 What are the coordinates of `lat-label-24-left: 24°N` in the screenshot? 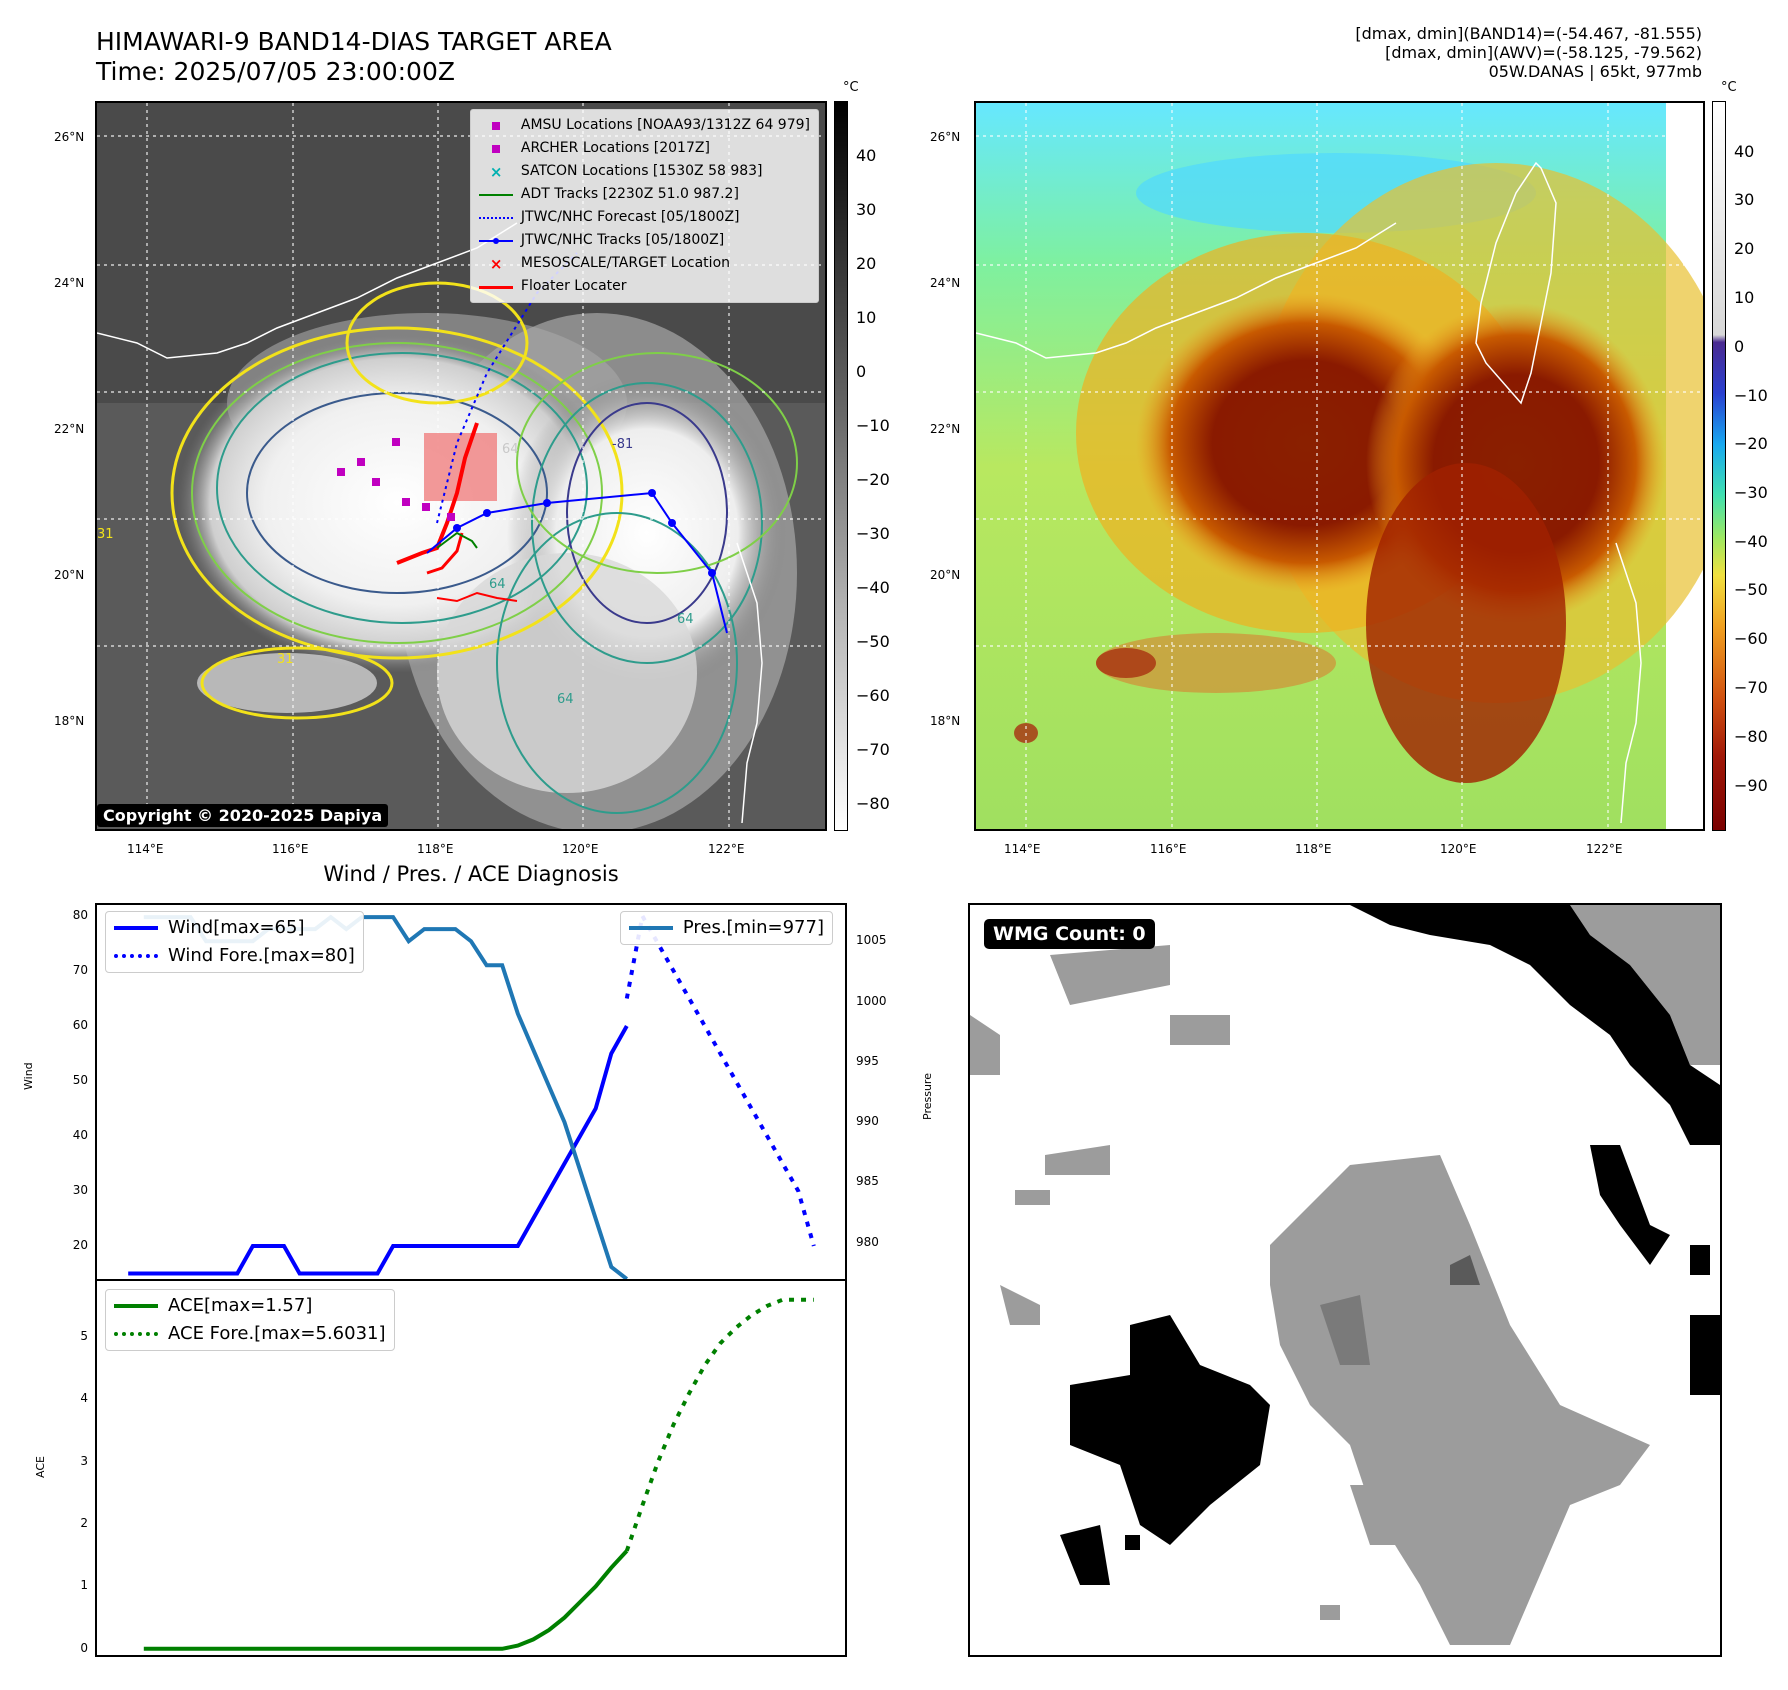 It's located at (69, 283).